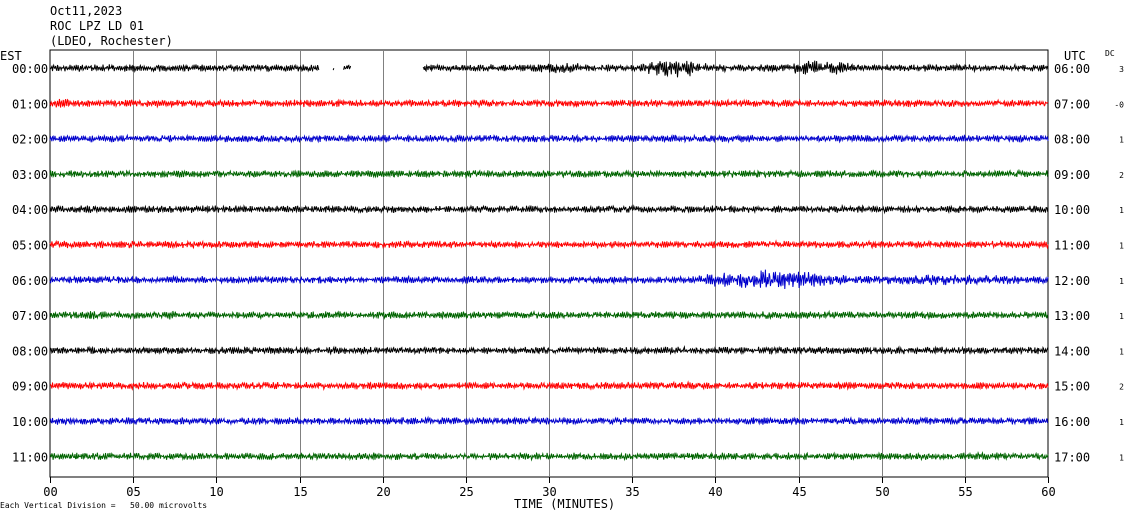 This screenshot has height=519, width=1130. I want to click on x-tick-label: 10, so click(216, 492).